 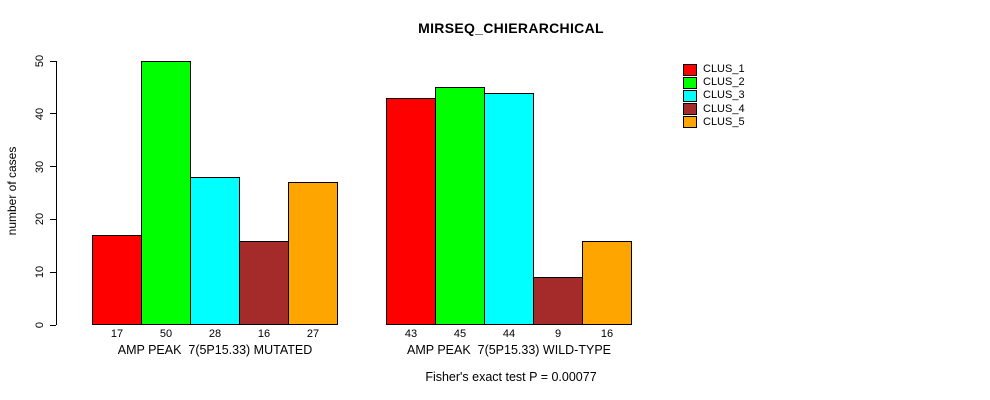 I want to click on legend-row: CLUS_5, so click(x=714, y=122).